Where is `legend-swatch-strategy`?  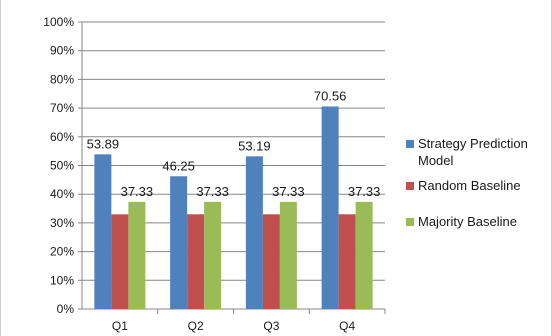
legend-swatch-strategy is located at coordinates (410, 144).